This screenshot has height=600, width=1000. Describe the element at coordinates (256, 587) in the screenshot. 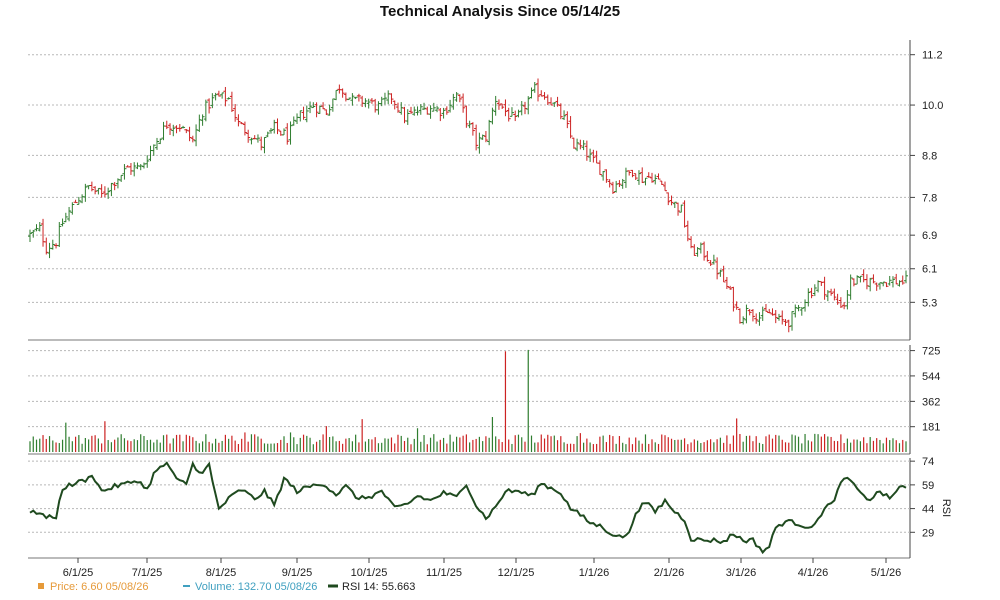

I see `legend-volume-label: Volume: 132.70 05/08/26` at that location.